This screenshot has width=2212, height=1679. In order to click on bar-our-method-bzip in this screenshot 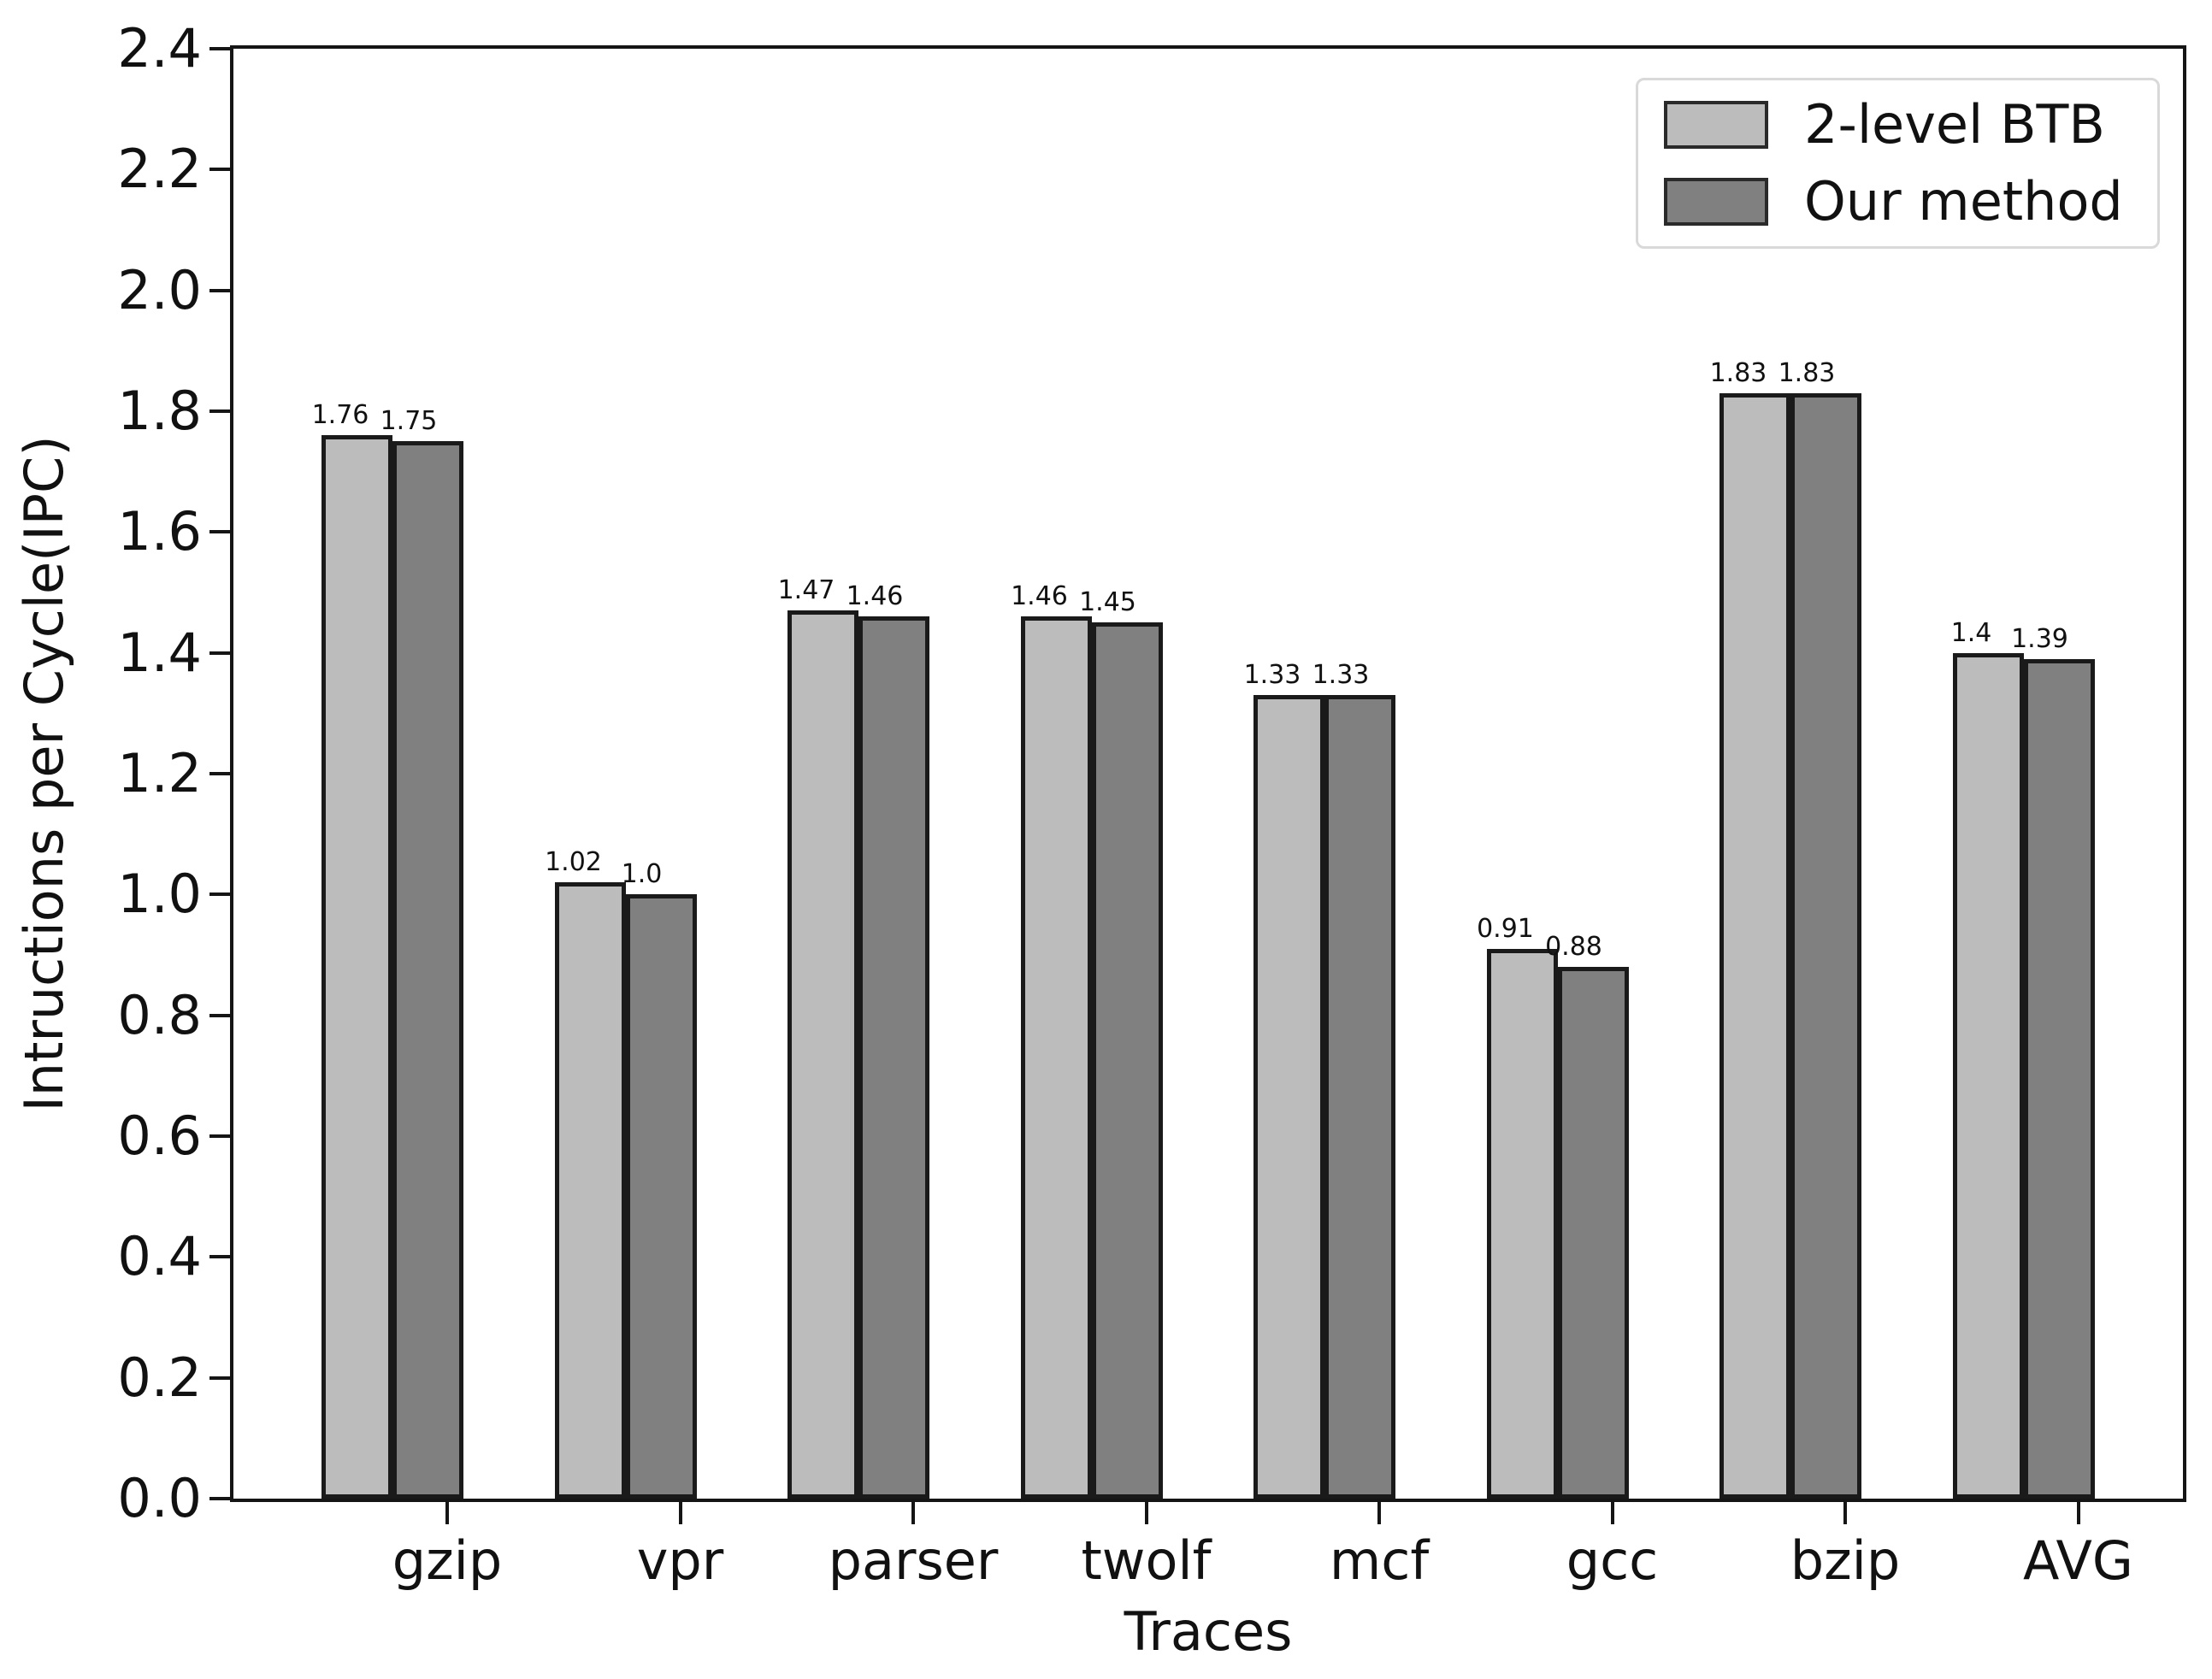, I will do `click(1826, 945)`.